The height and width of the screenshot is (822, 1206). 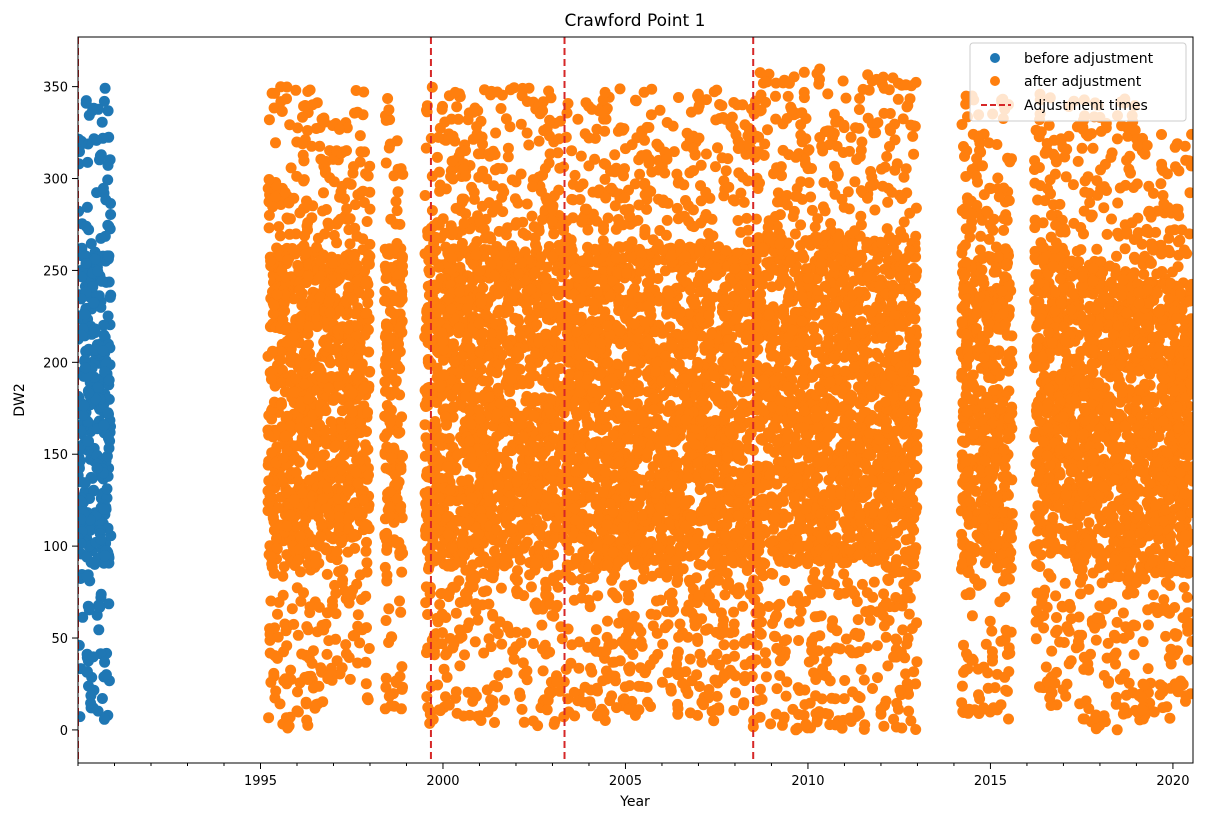 I want to click on data-point-after-adjustment-5-1923, so click(x=619, y=310).